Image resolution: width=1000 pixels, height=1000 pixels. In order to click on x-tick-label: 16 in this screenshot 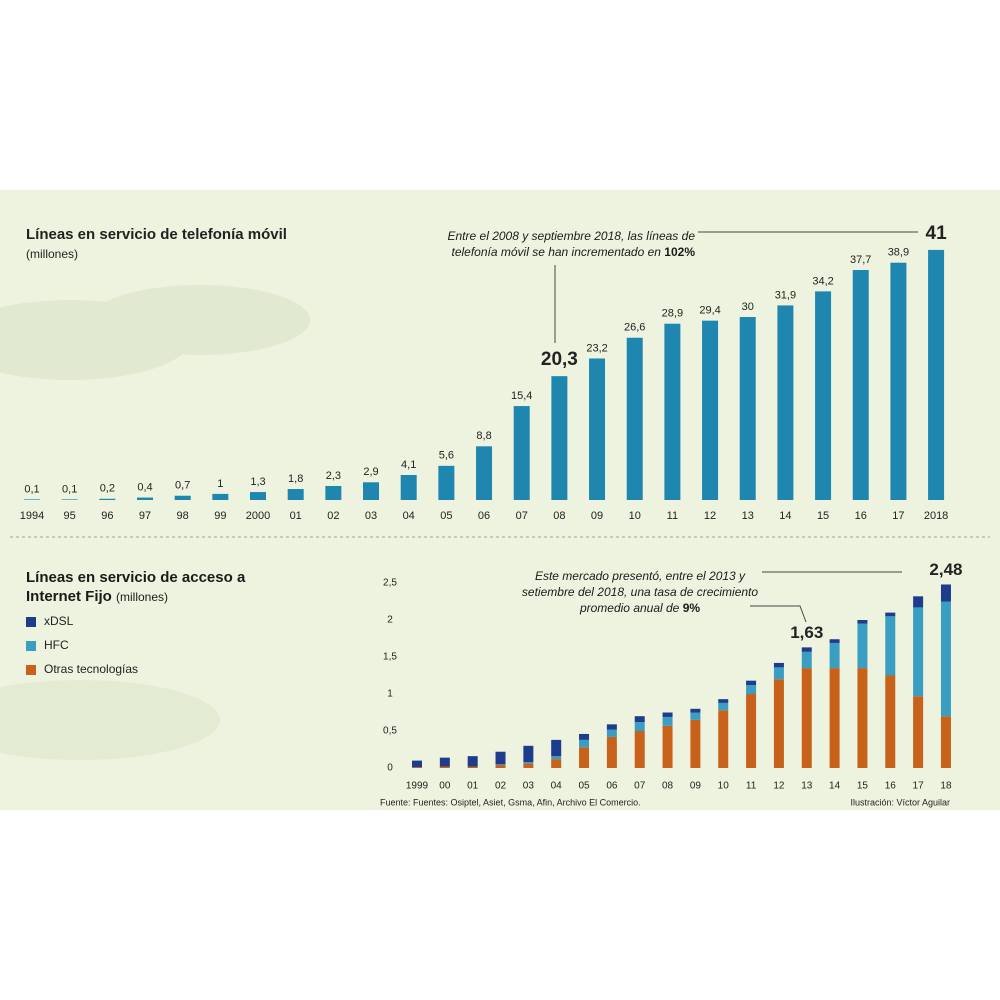, I will do `click(861, 516)`.